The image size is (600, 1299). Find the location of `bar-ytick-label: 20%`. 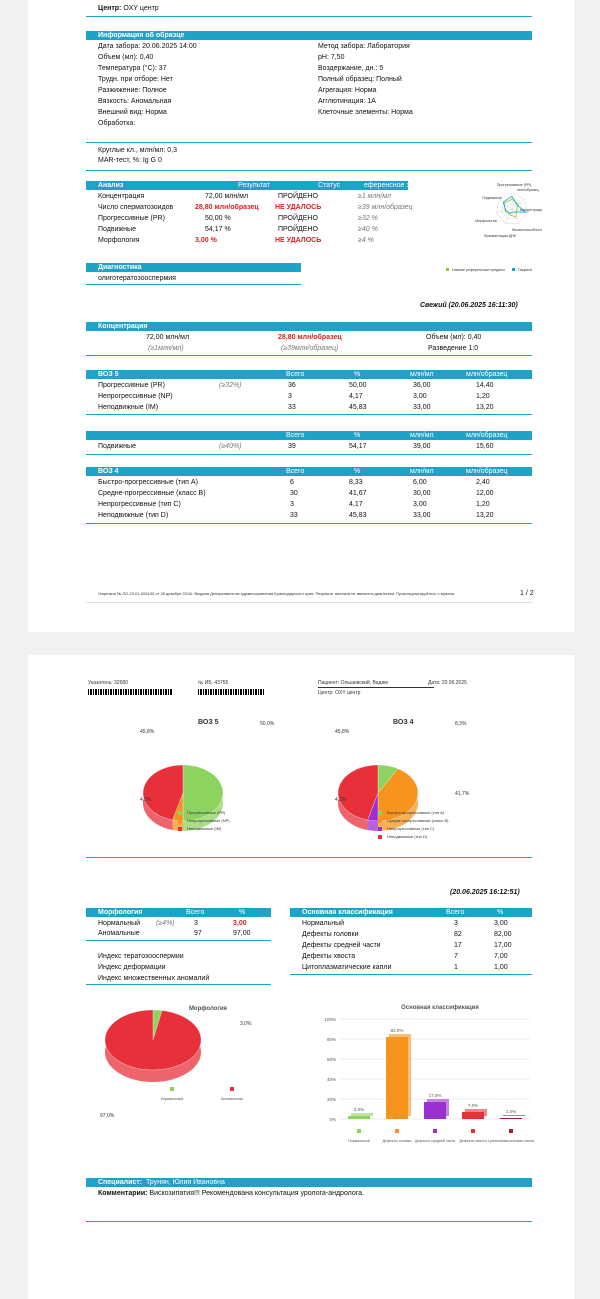

bar-ytick-label: 20% is located at coordinates (331, 1099).